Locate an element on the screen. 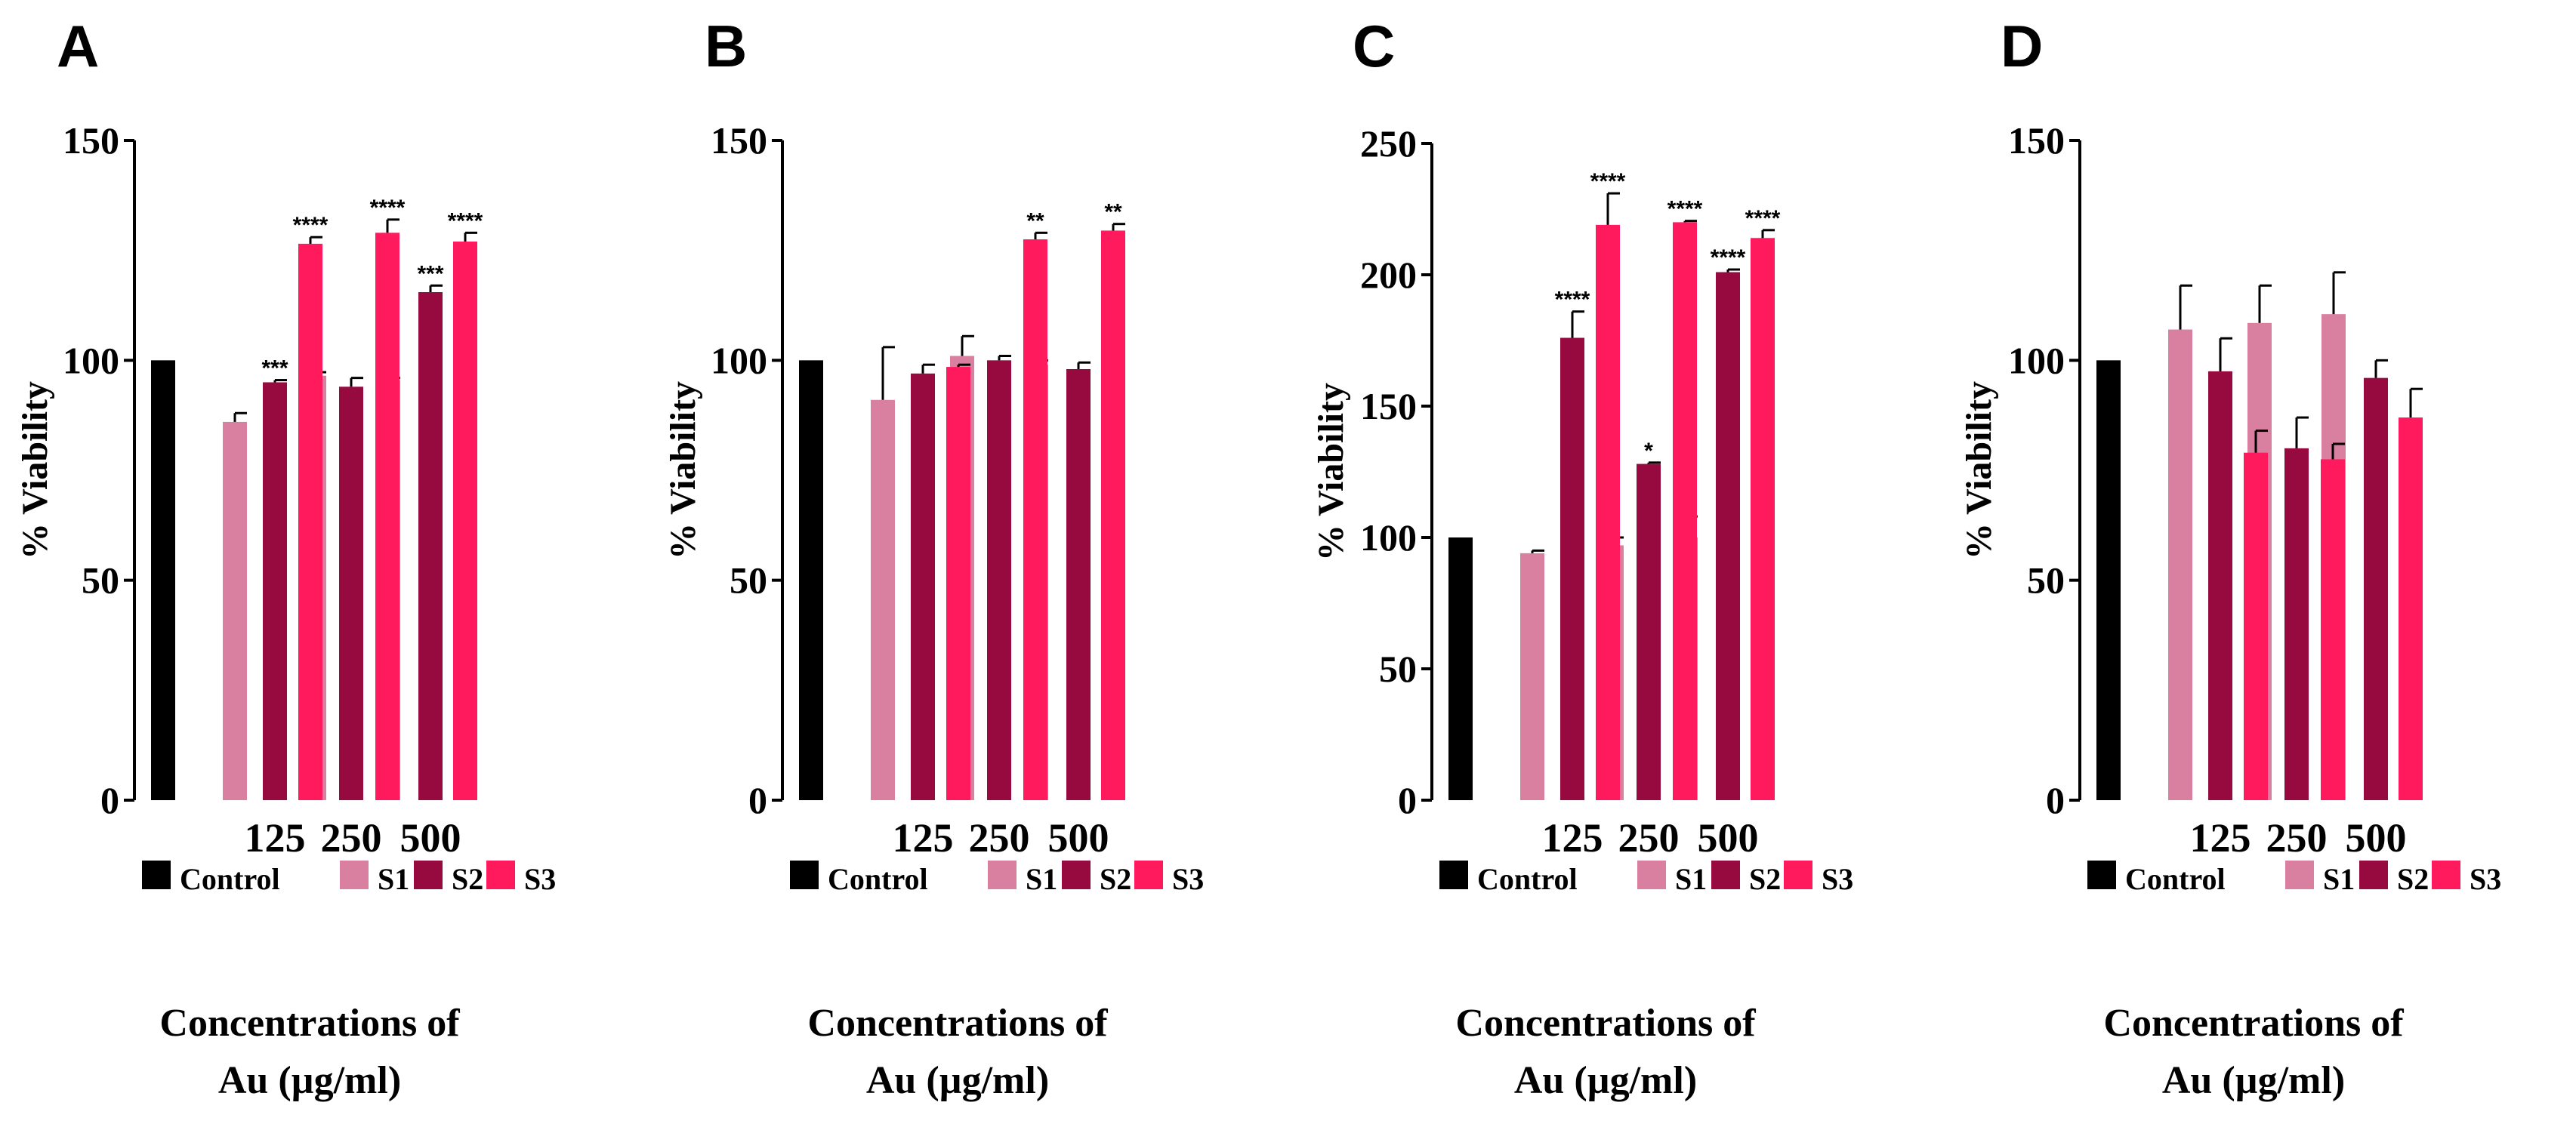  y-tick-label: 200 is located at coordinates (1388, 275).